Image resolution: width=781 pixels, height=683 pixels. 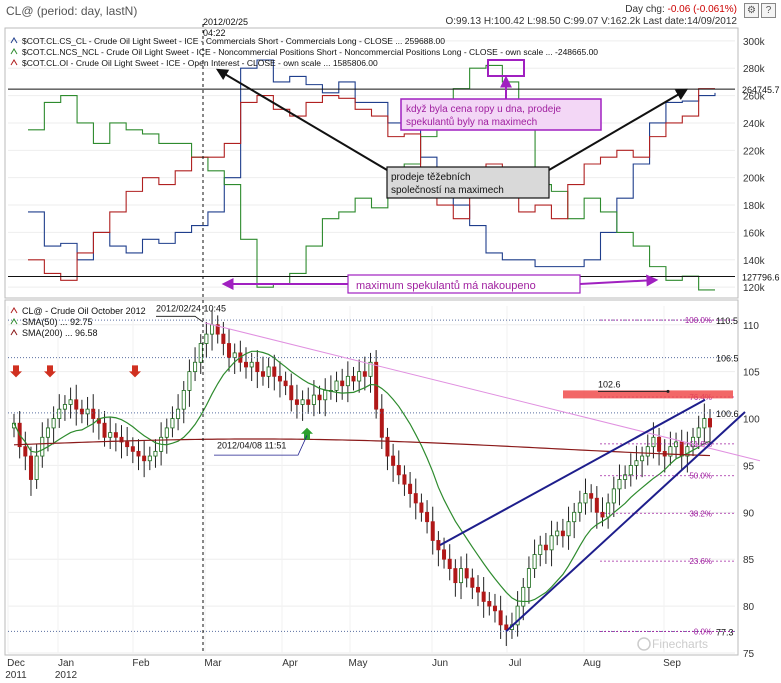 I want to click on price-legend-entry: CL@ - Crude Oil October 2012, so click(x=84, y=311).